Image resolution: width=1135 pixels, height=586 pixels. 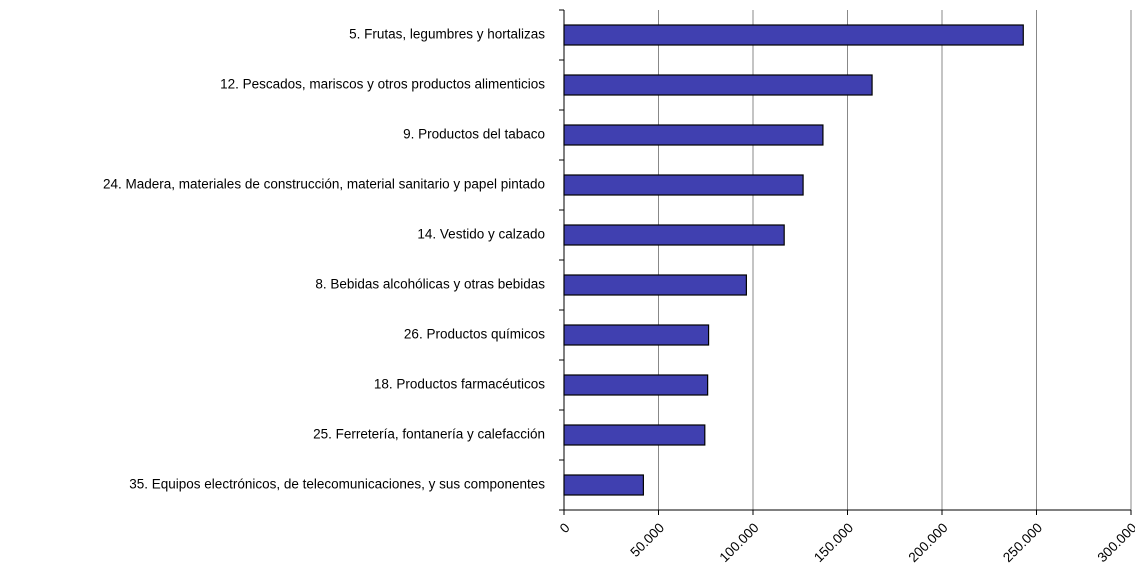 What do you see at coordinates (474, 334) in the screenshot?
I see `y-tick-label: 26. Productos químicos` at bounding box center [474, 334].